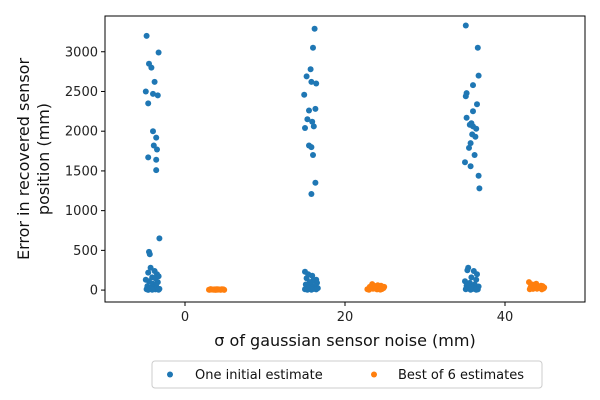  I want to click on y-axis-label-line-2: position (mm), so click(43, 159).